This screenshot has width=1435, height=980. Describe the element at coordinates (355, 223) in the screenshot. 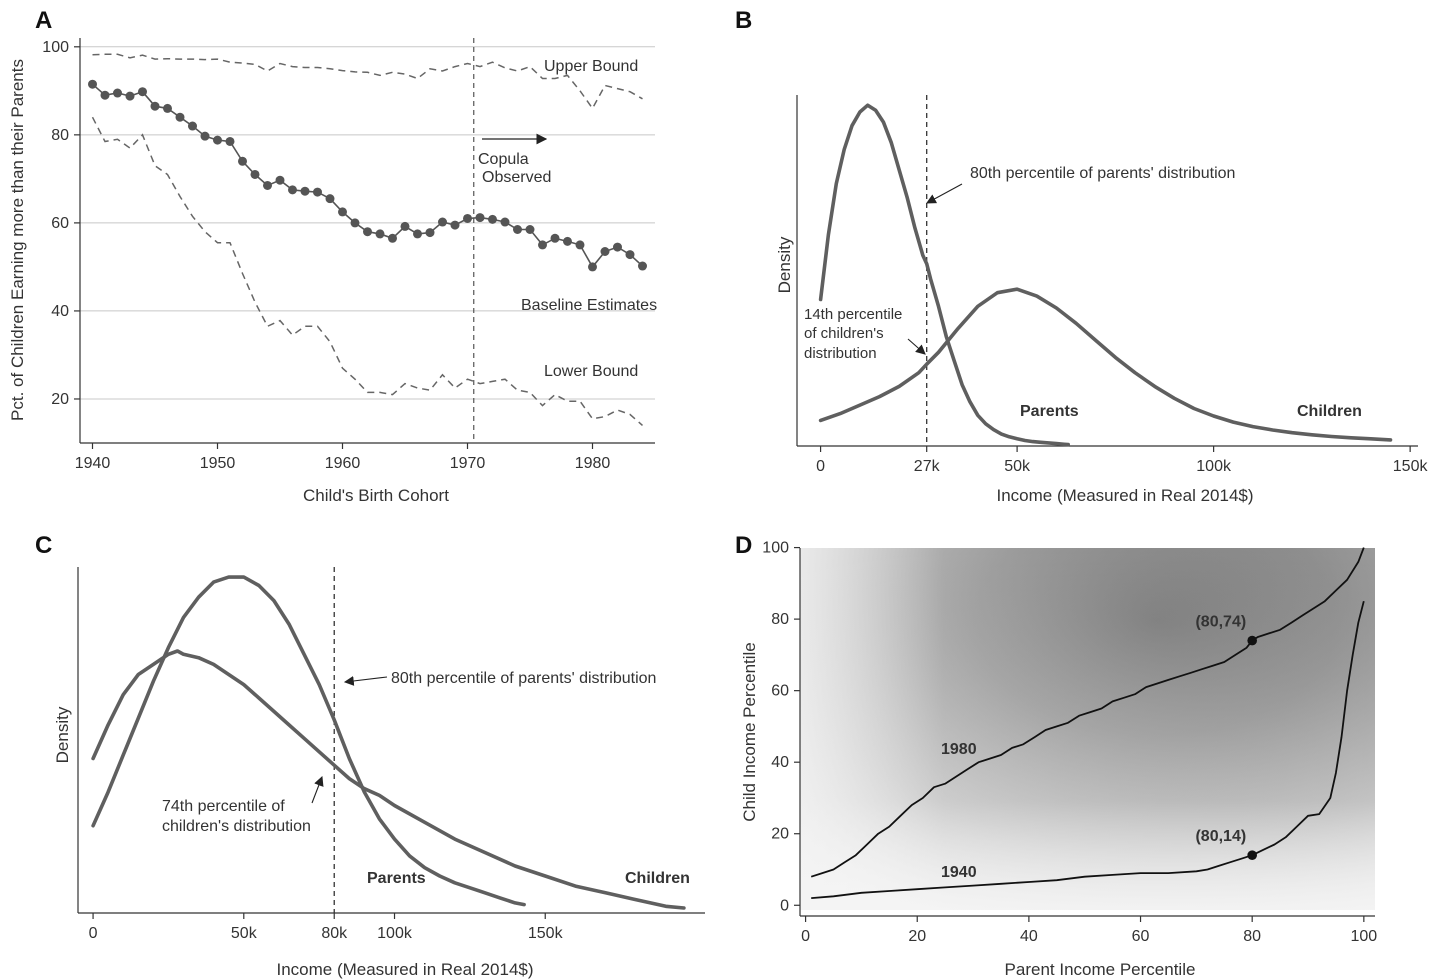

I see `panel-a-point-1961` at that location.